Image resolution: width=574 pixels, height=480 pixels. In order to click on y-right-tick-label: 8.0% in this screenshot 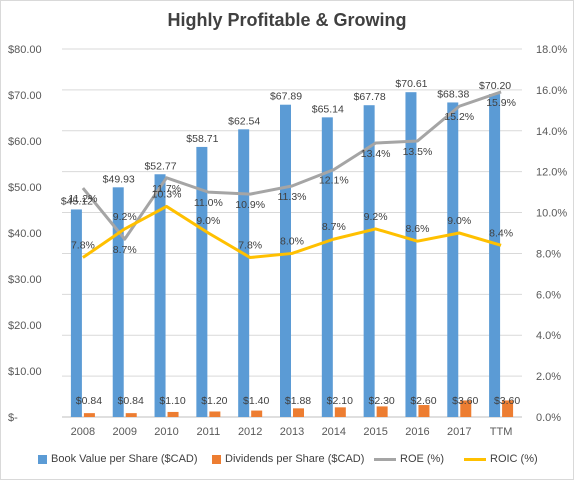, I will do `click(548, 254)`.